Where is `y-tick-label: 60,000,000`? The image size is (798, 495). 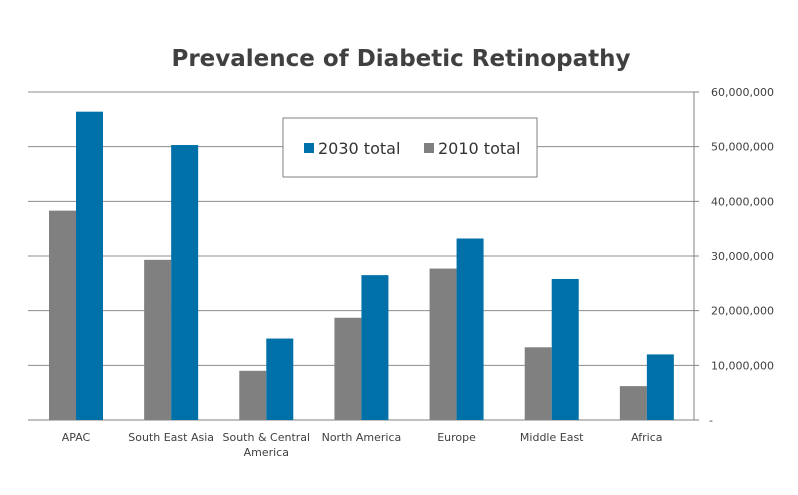
y-tick-label: 60,000,000 is located at coordinates (742, 92).